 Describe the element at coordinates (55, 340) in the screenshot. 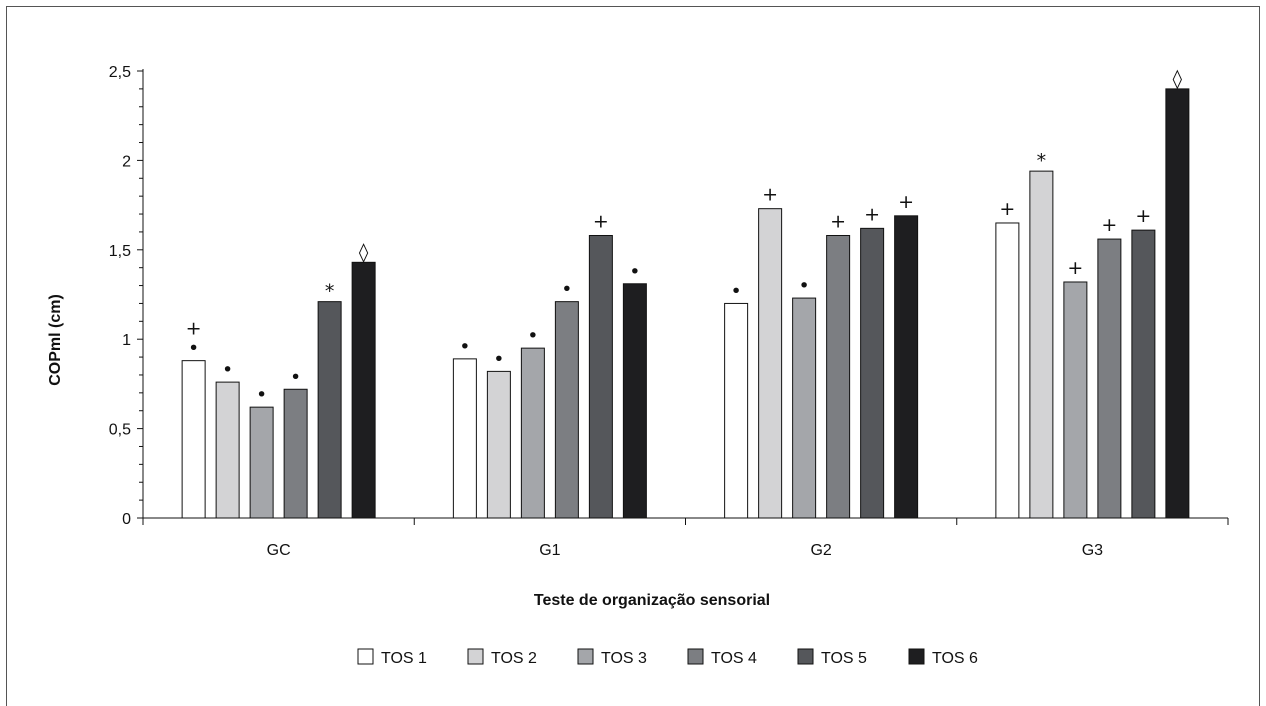

I see `y-axis-title: COPml (cm)` at that location.